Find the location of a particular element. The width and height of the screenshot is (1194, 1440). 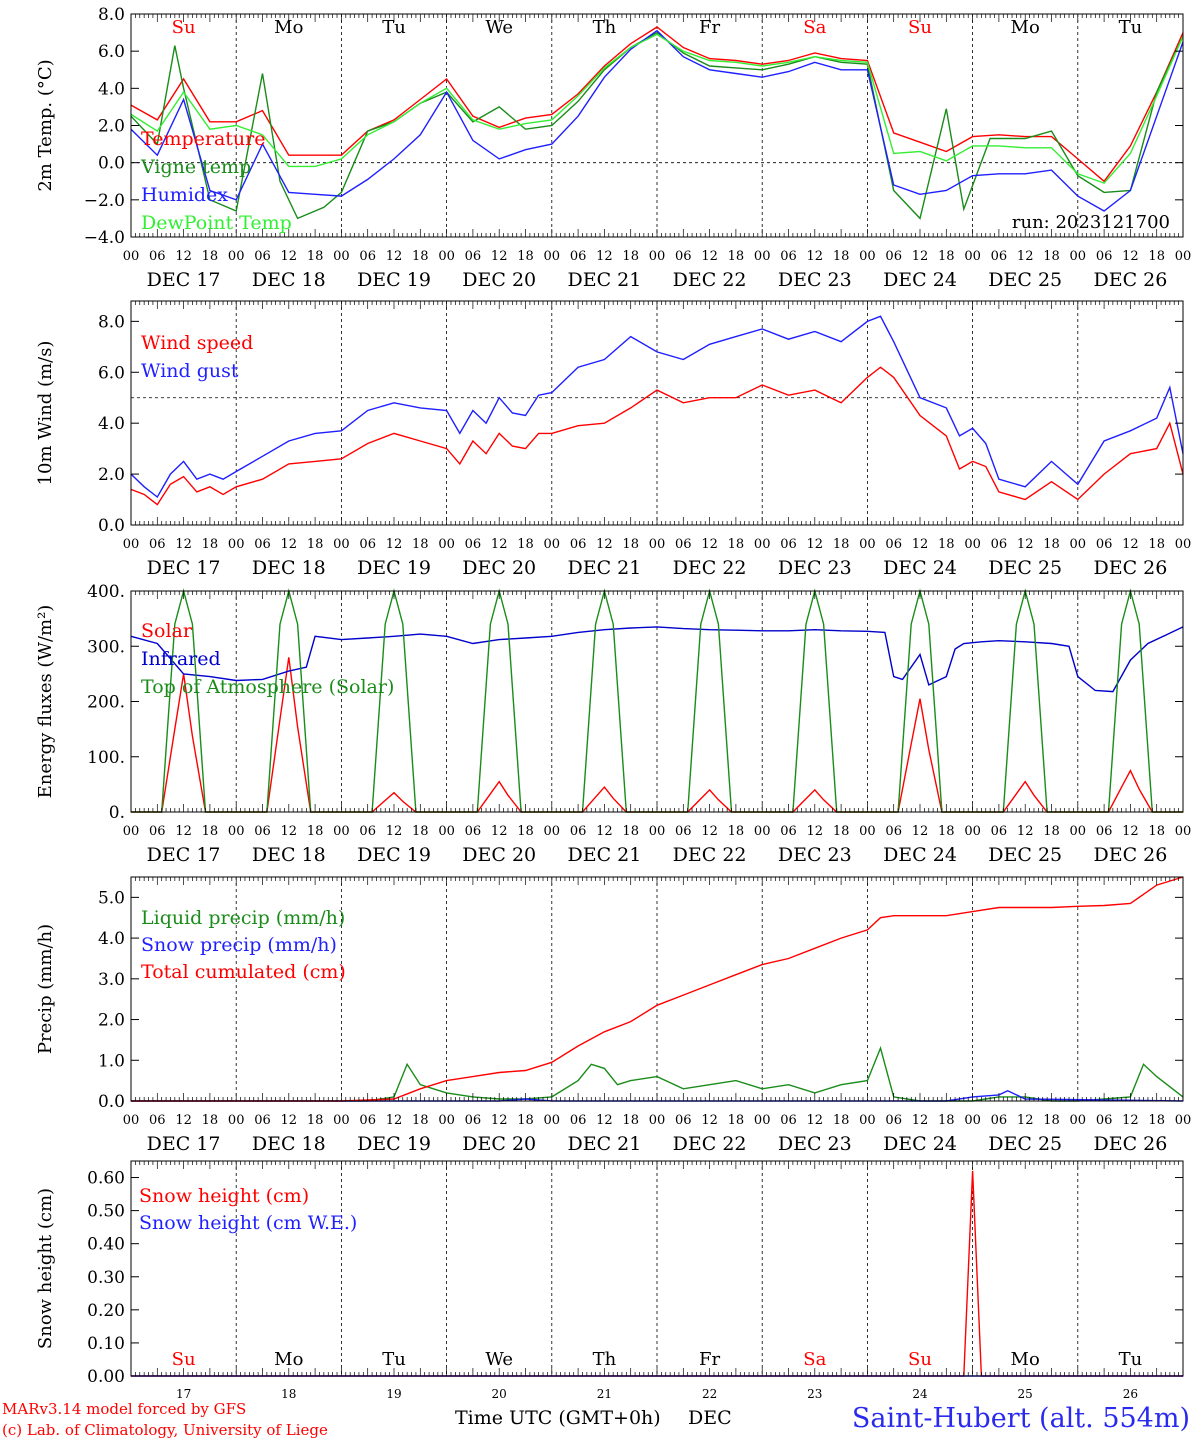

weekday-label: Th is located at coordinates (605, 27).